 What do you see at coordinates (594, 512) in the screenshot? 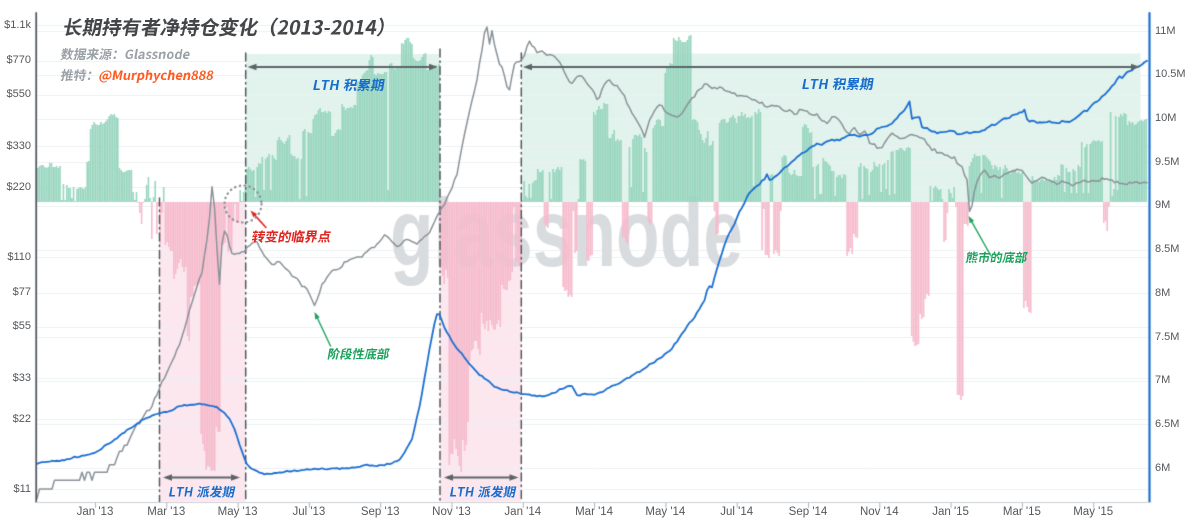
I see `x-axis-tick-label: Mar '14` at bounding box center [594, 512].